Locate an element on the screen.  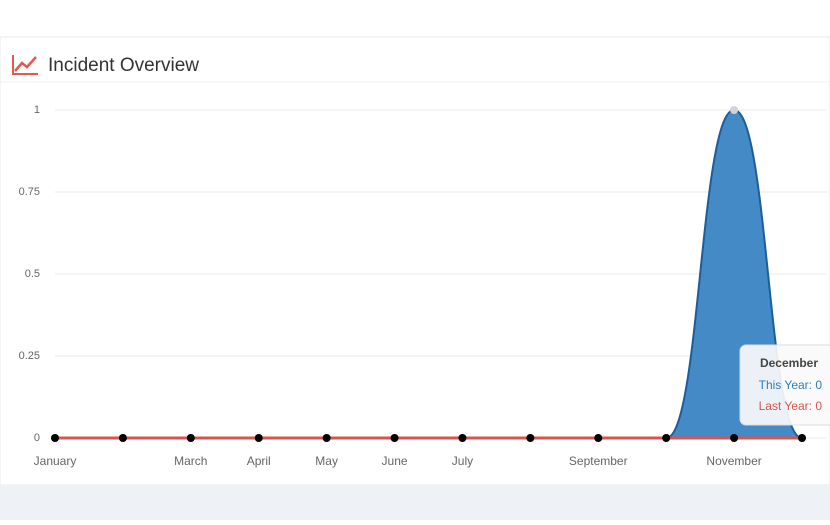
y-tick-label: 0.25 is located at coordinates (29, 356).